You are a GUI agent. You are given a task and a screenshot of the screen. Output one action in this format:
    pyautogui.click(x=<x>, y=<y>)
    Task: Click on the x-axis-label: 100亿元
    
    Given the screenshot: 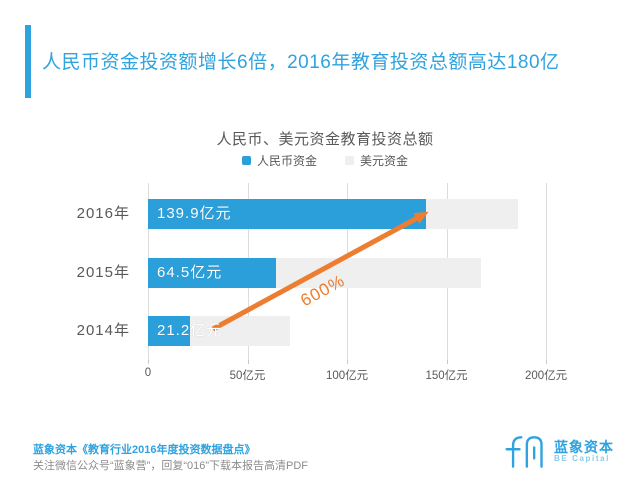 What is the action you would take?
    pyautogui.click(x=347, y=376)
    